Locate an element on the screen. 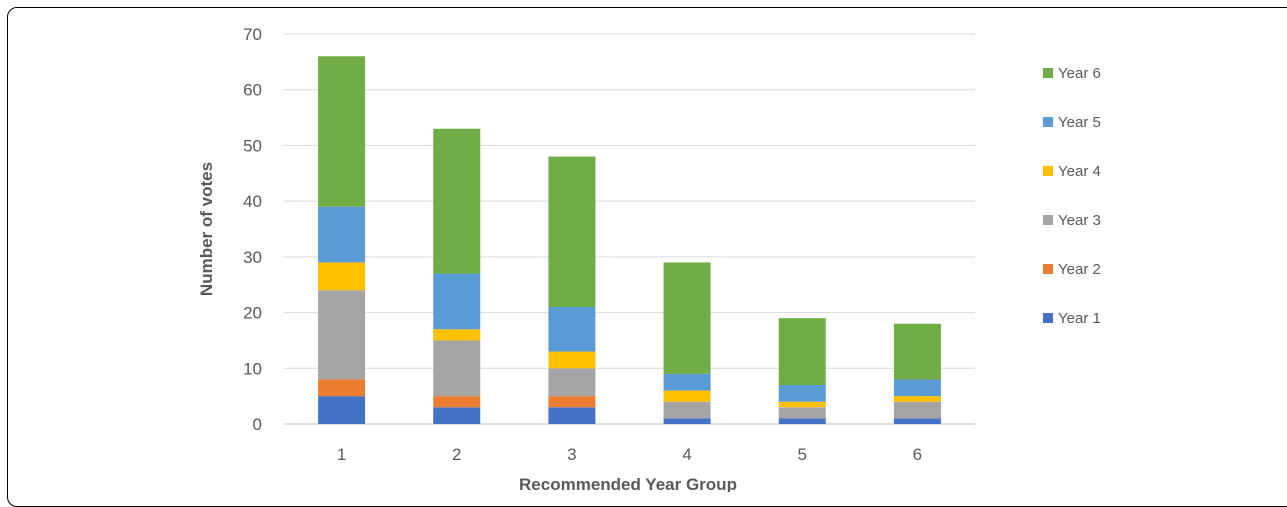  x-tick-label: 4 is located at coordinates (686, 454).